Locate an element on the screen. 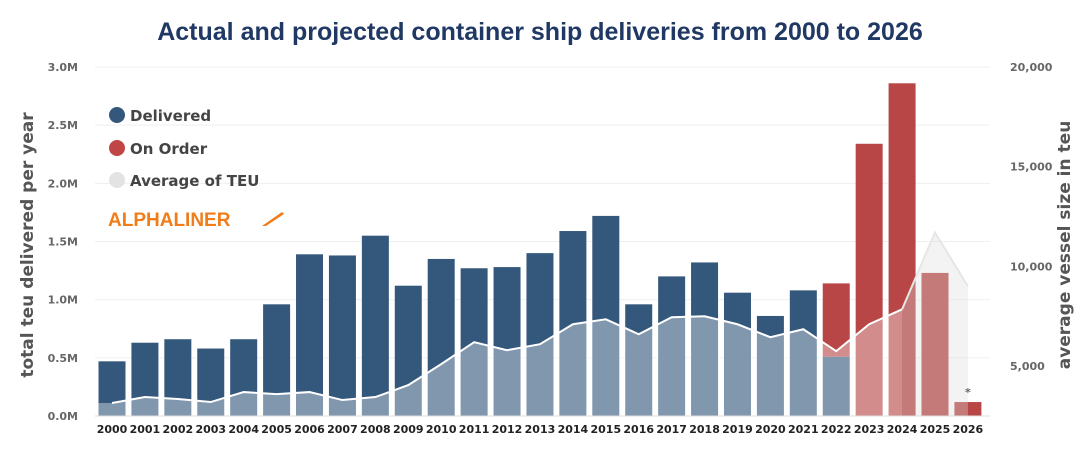  y2-tick-label: 15,000 is located at coordinates (1031, 167).